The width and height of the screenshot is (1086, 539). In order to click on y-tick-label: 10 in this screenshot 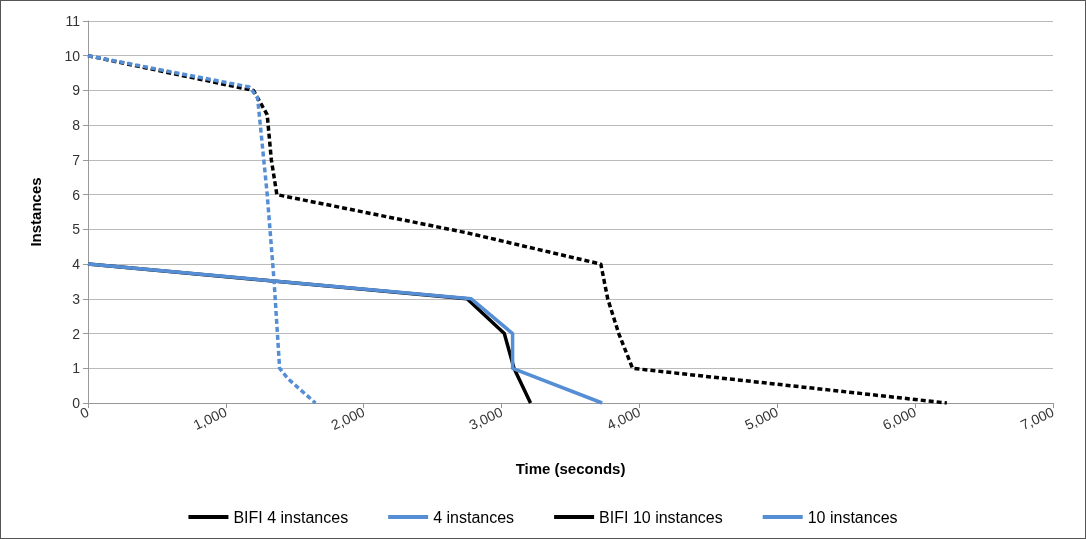, I will do `click(72, 55)`.